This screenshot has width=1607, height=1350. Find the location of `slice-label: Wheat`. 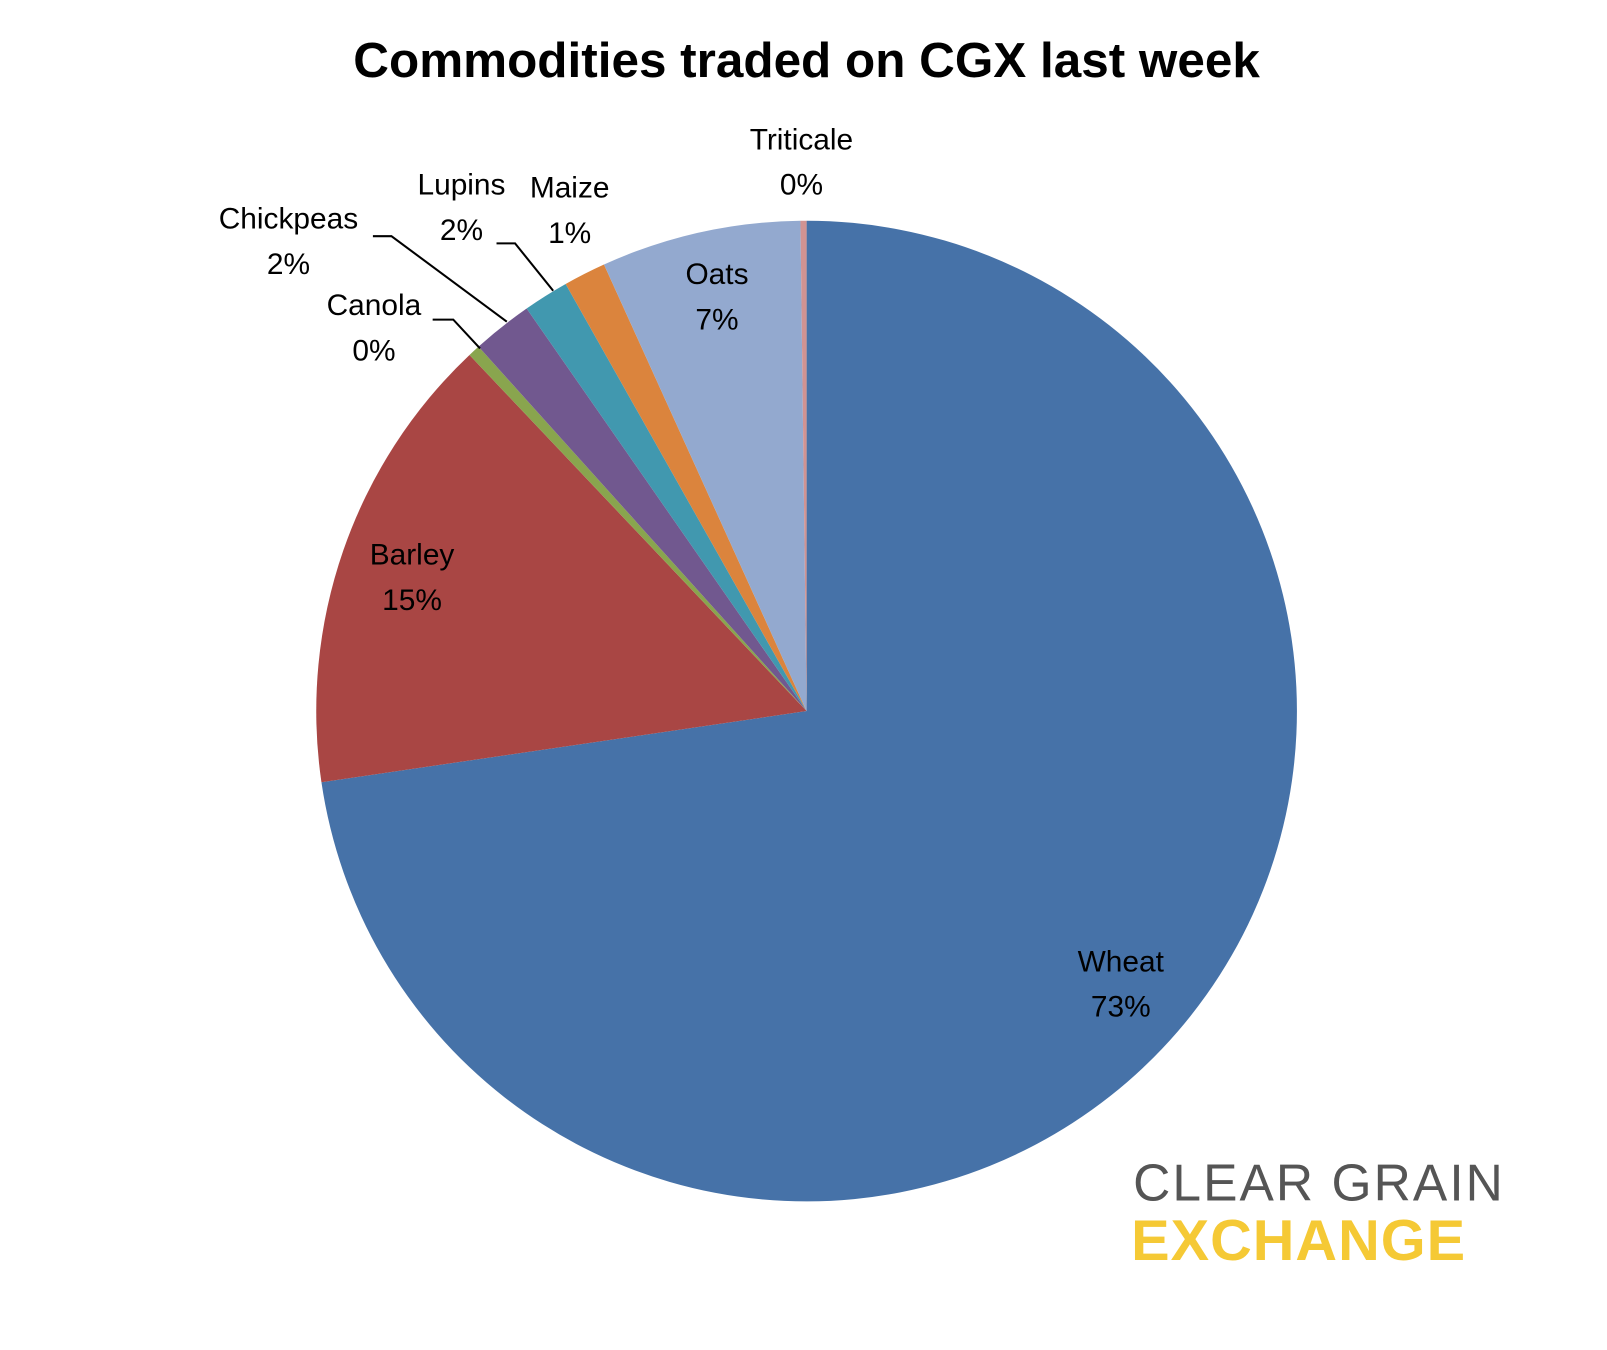

slice-label: Wheat is located at coordinates (1121, 961).